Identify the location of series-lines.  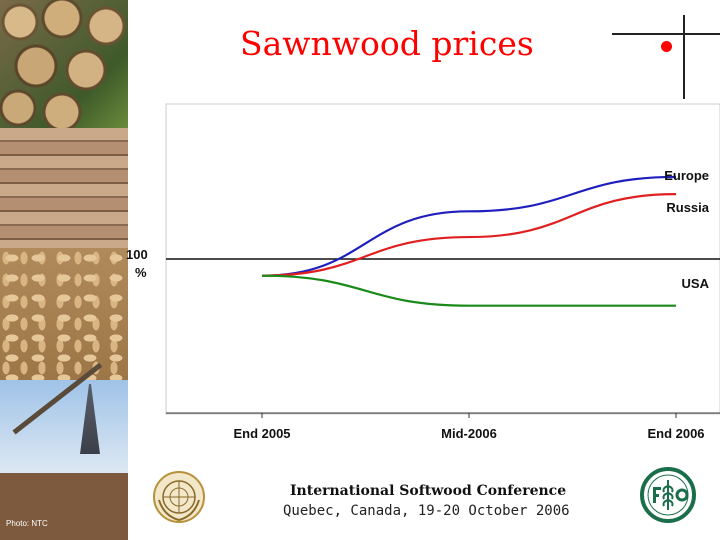
(469, 241).